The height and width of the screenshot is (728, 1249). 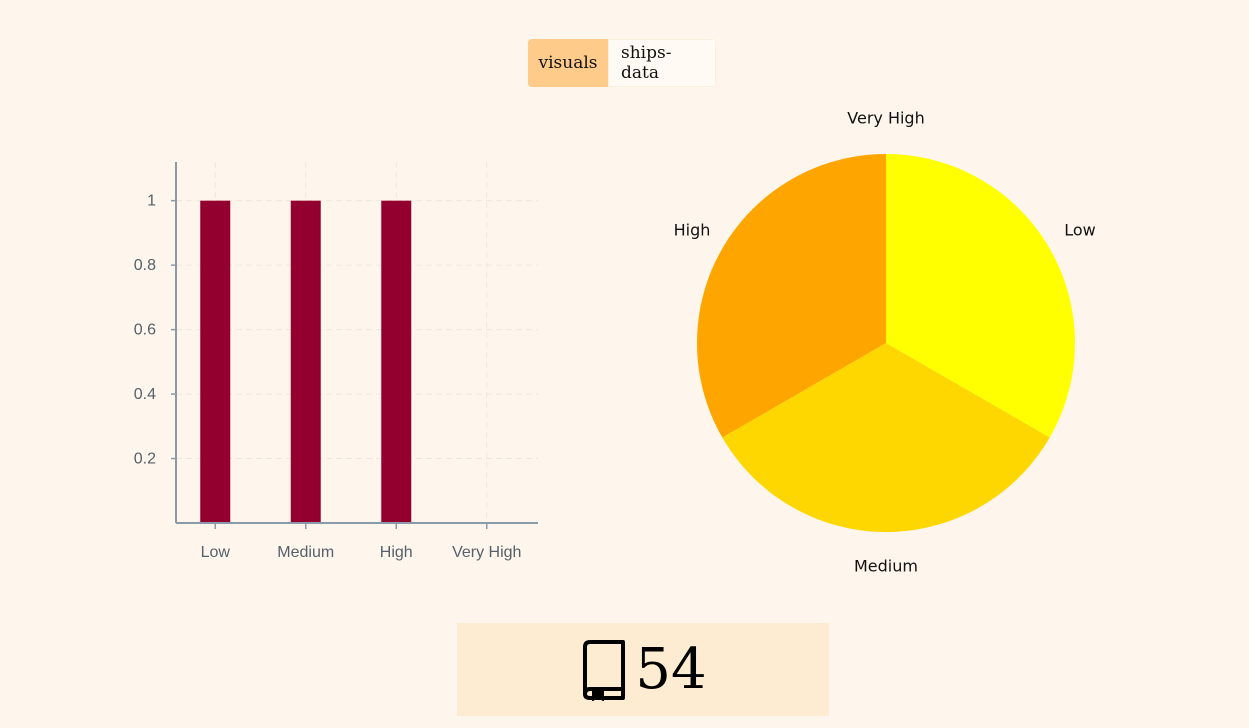 What do you see at coordinates (305, 552) in the screenshot?
I see `x-tick-label: Medium` at bounding box center [305, 552].